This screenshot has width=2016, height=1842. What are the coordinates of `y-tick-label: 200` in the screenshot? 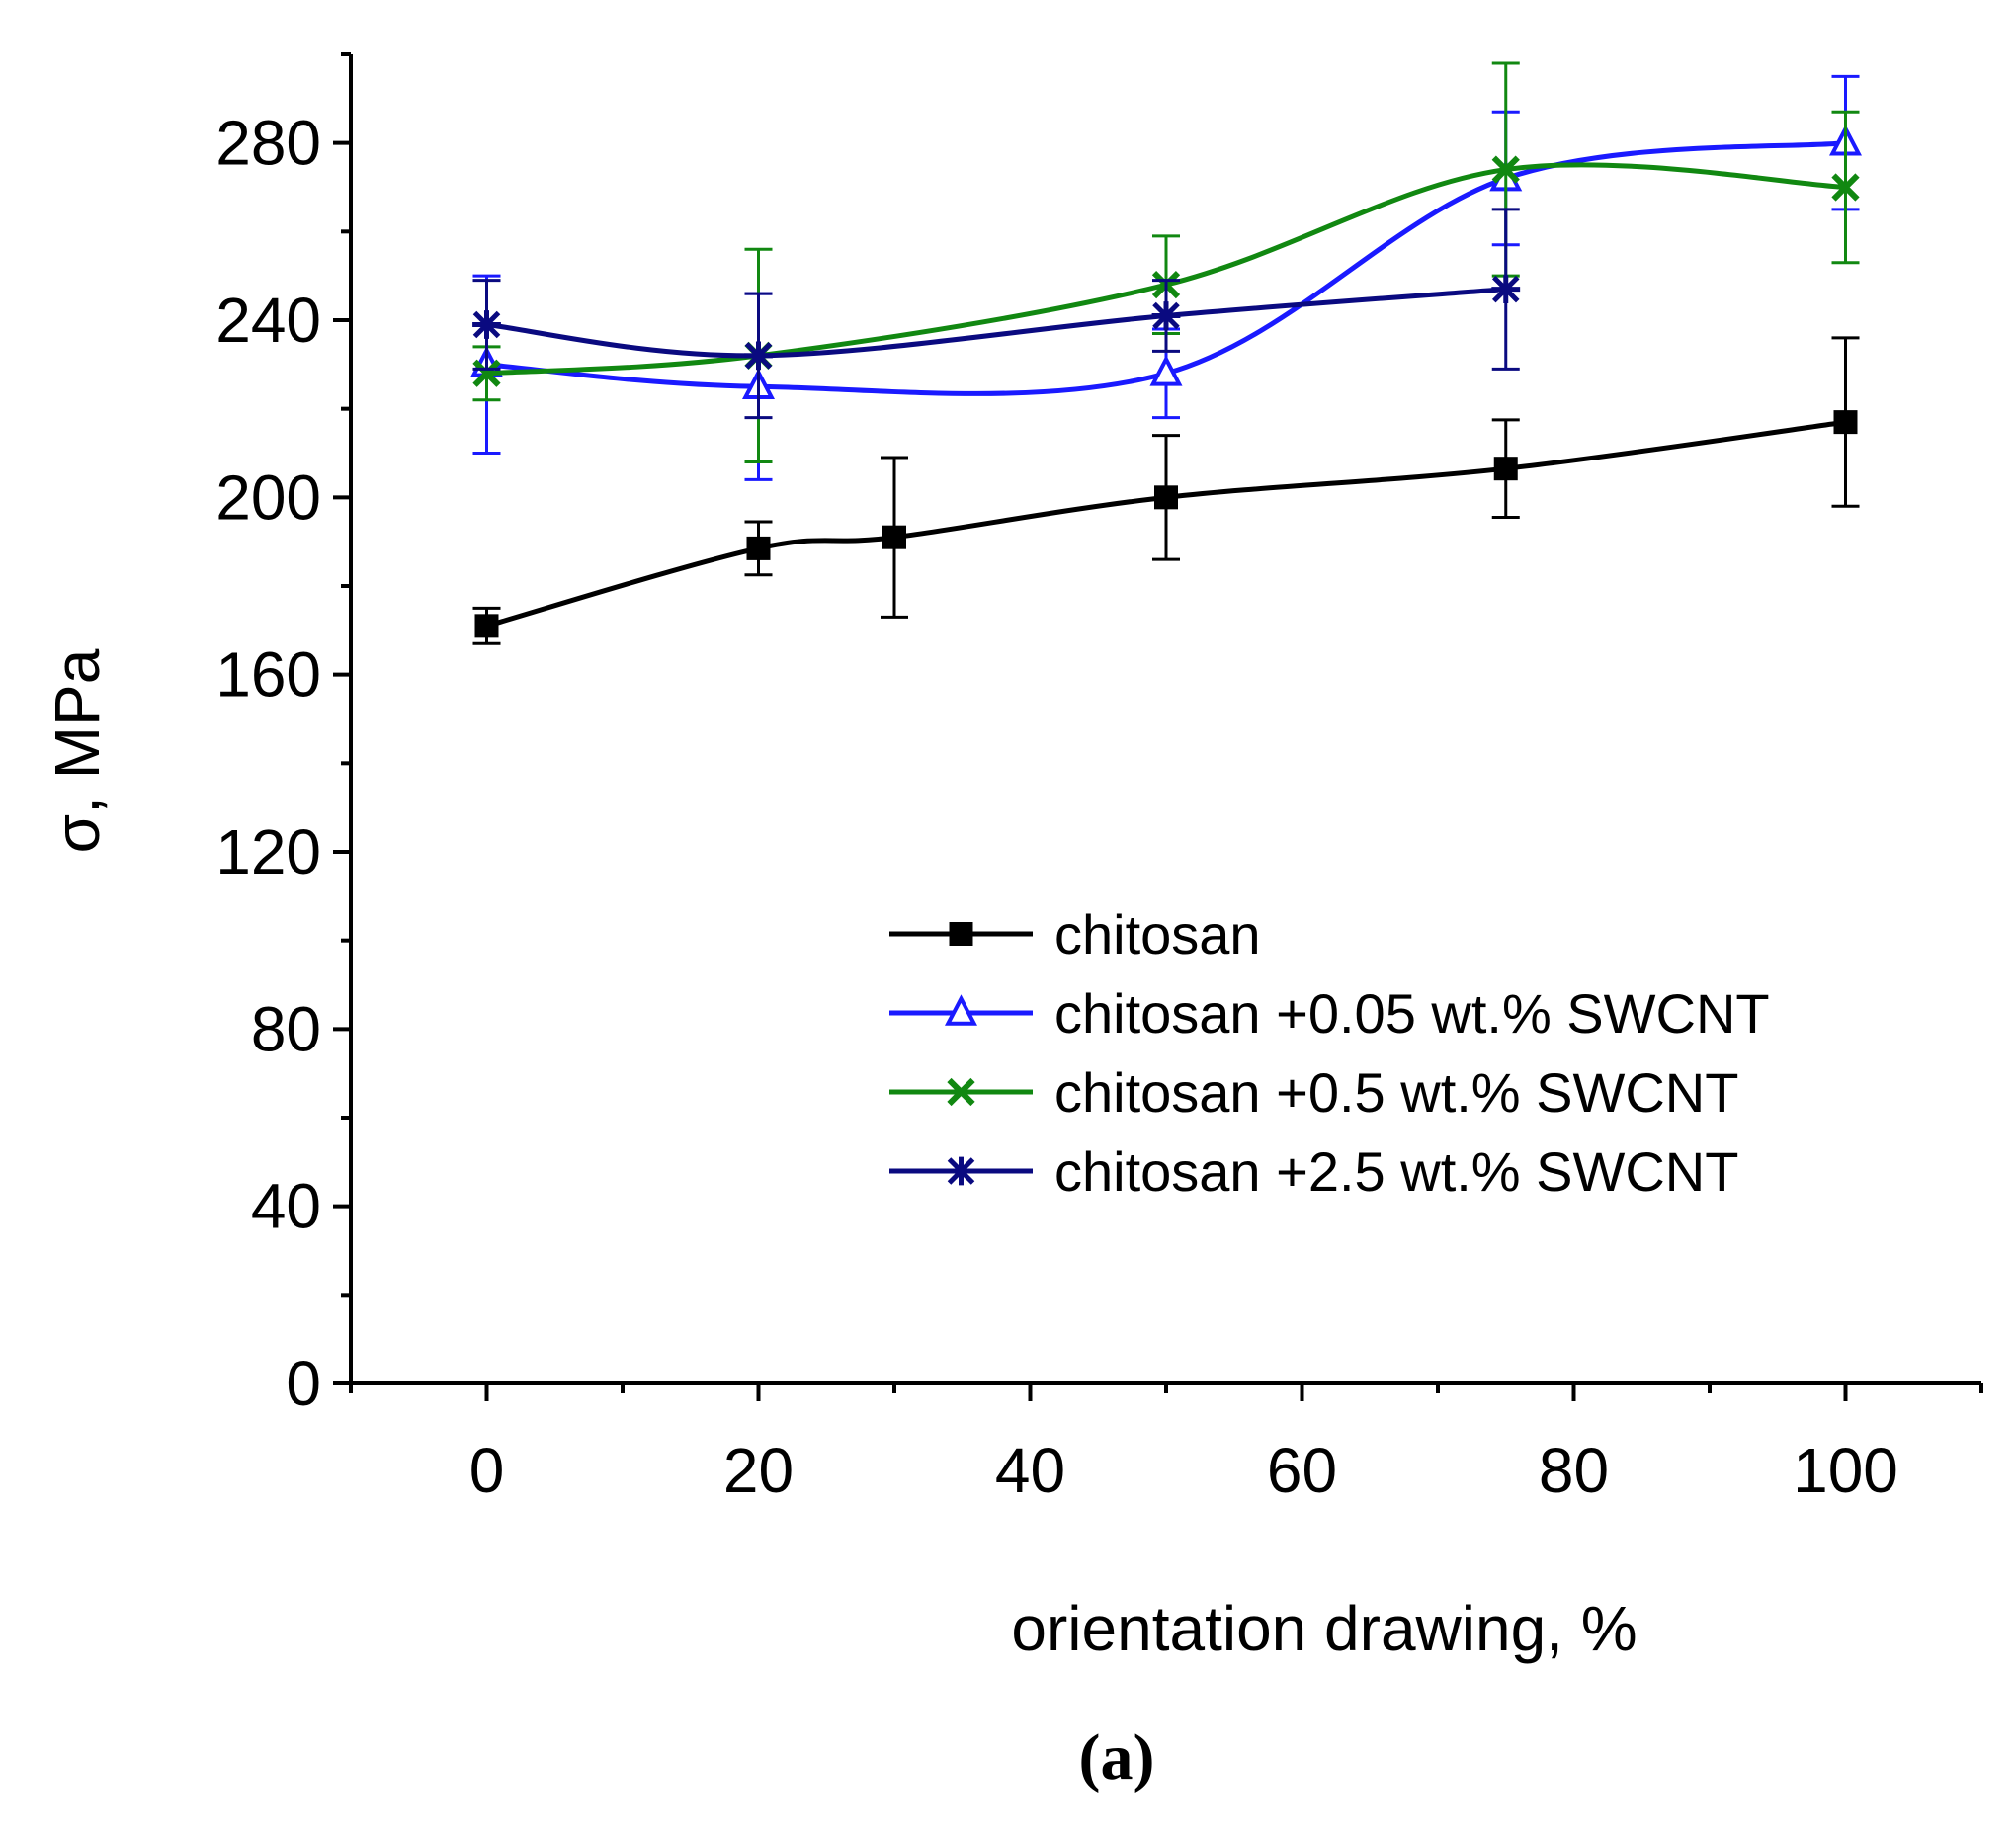 It's located at (268, 497).